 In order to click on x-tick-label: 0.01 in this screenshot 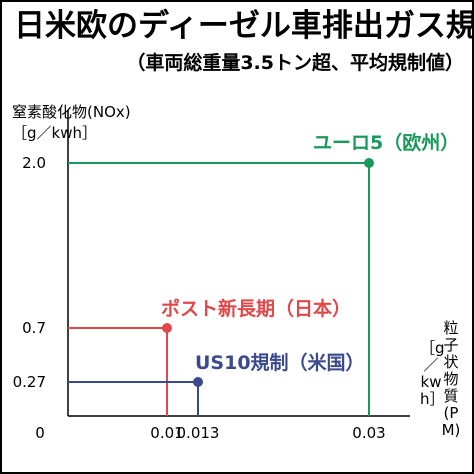, I will do `click(166, 433)`.